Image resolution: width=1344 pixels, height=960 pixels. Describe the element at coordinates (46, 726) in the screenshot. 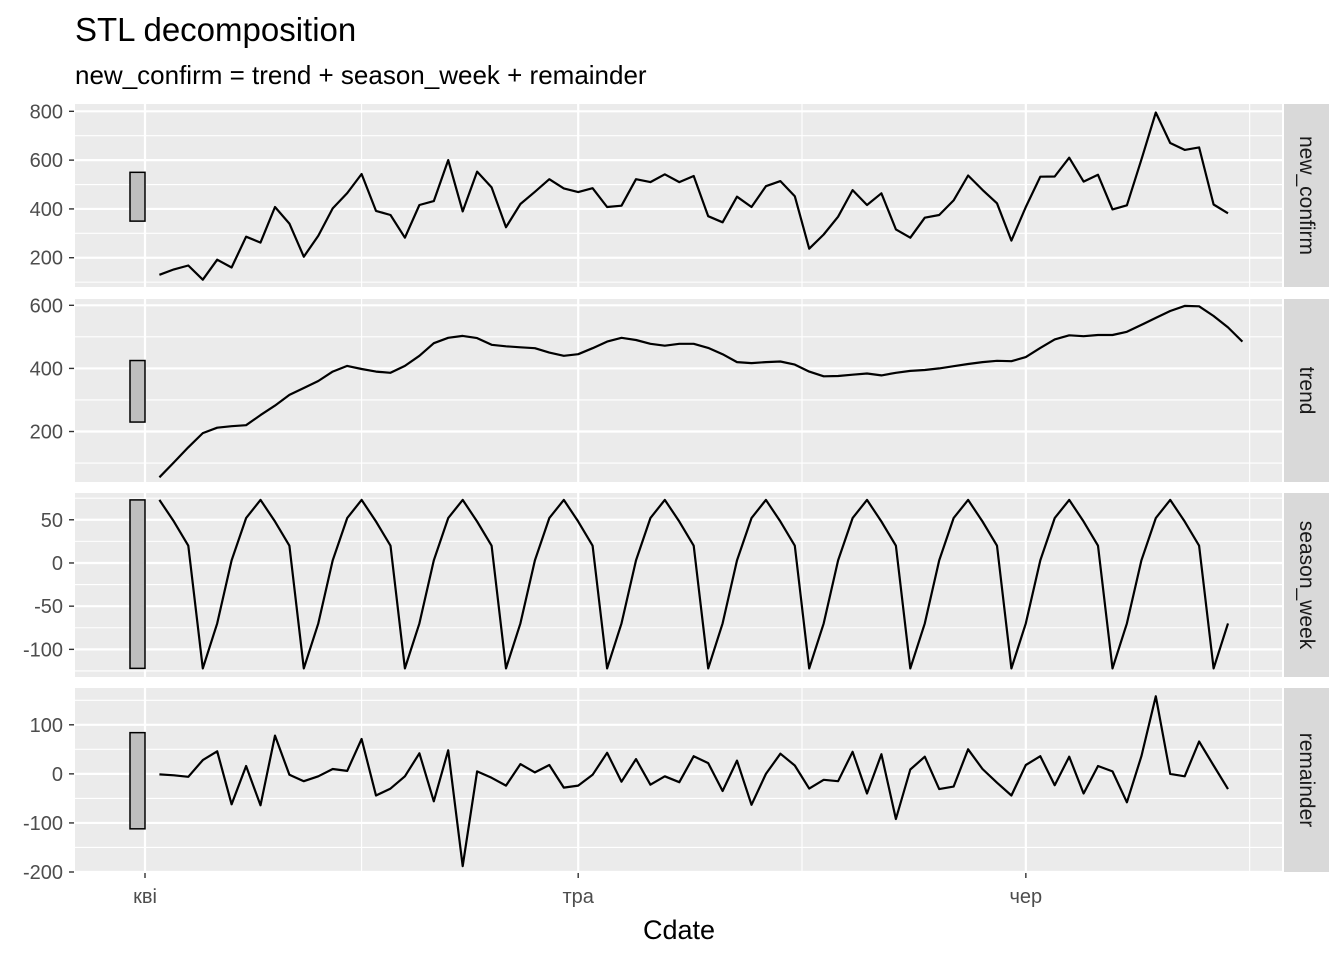

I see `y-tick-label: 100` at that location.